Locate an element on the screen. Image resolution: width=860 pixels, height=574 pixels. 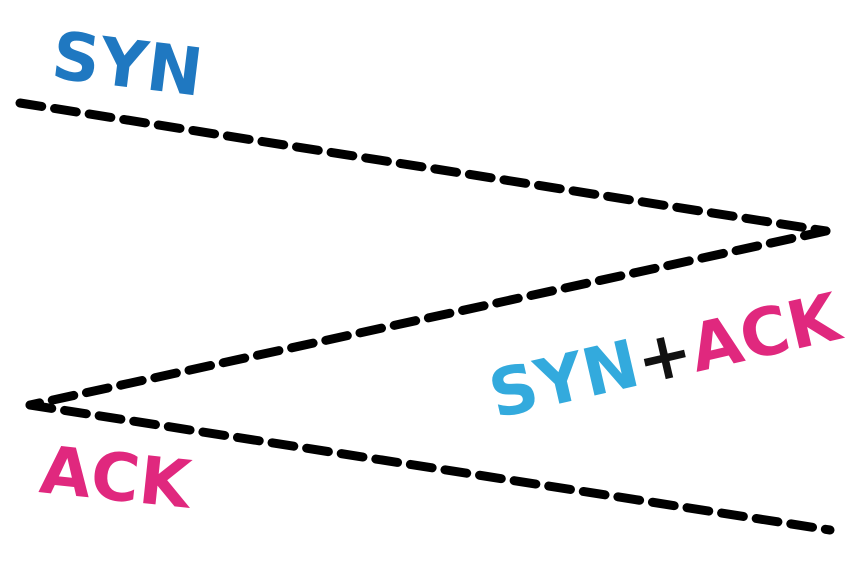
synack-syn-text: SYN is located at coordinates (564, 379).